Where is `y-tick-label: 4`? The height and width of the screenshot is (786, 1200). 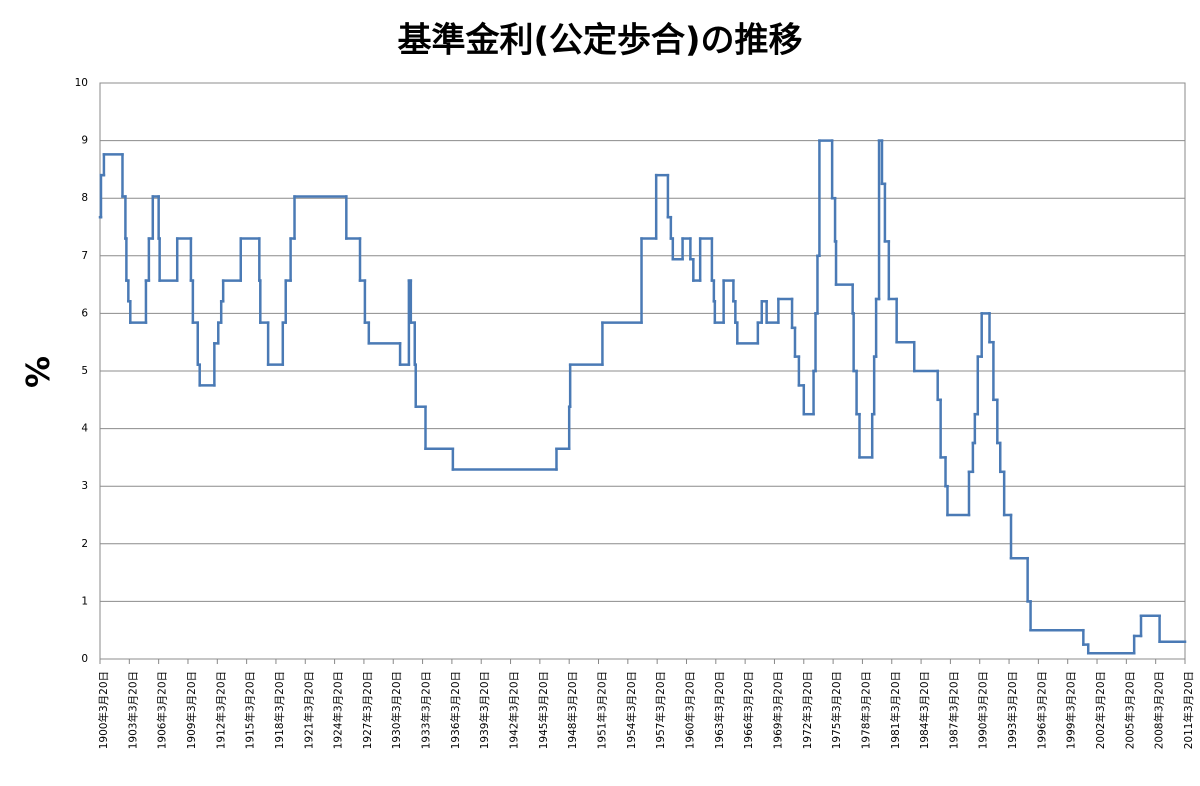 y-tick-label: 4 is located at coordinates (84, 429).